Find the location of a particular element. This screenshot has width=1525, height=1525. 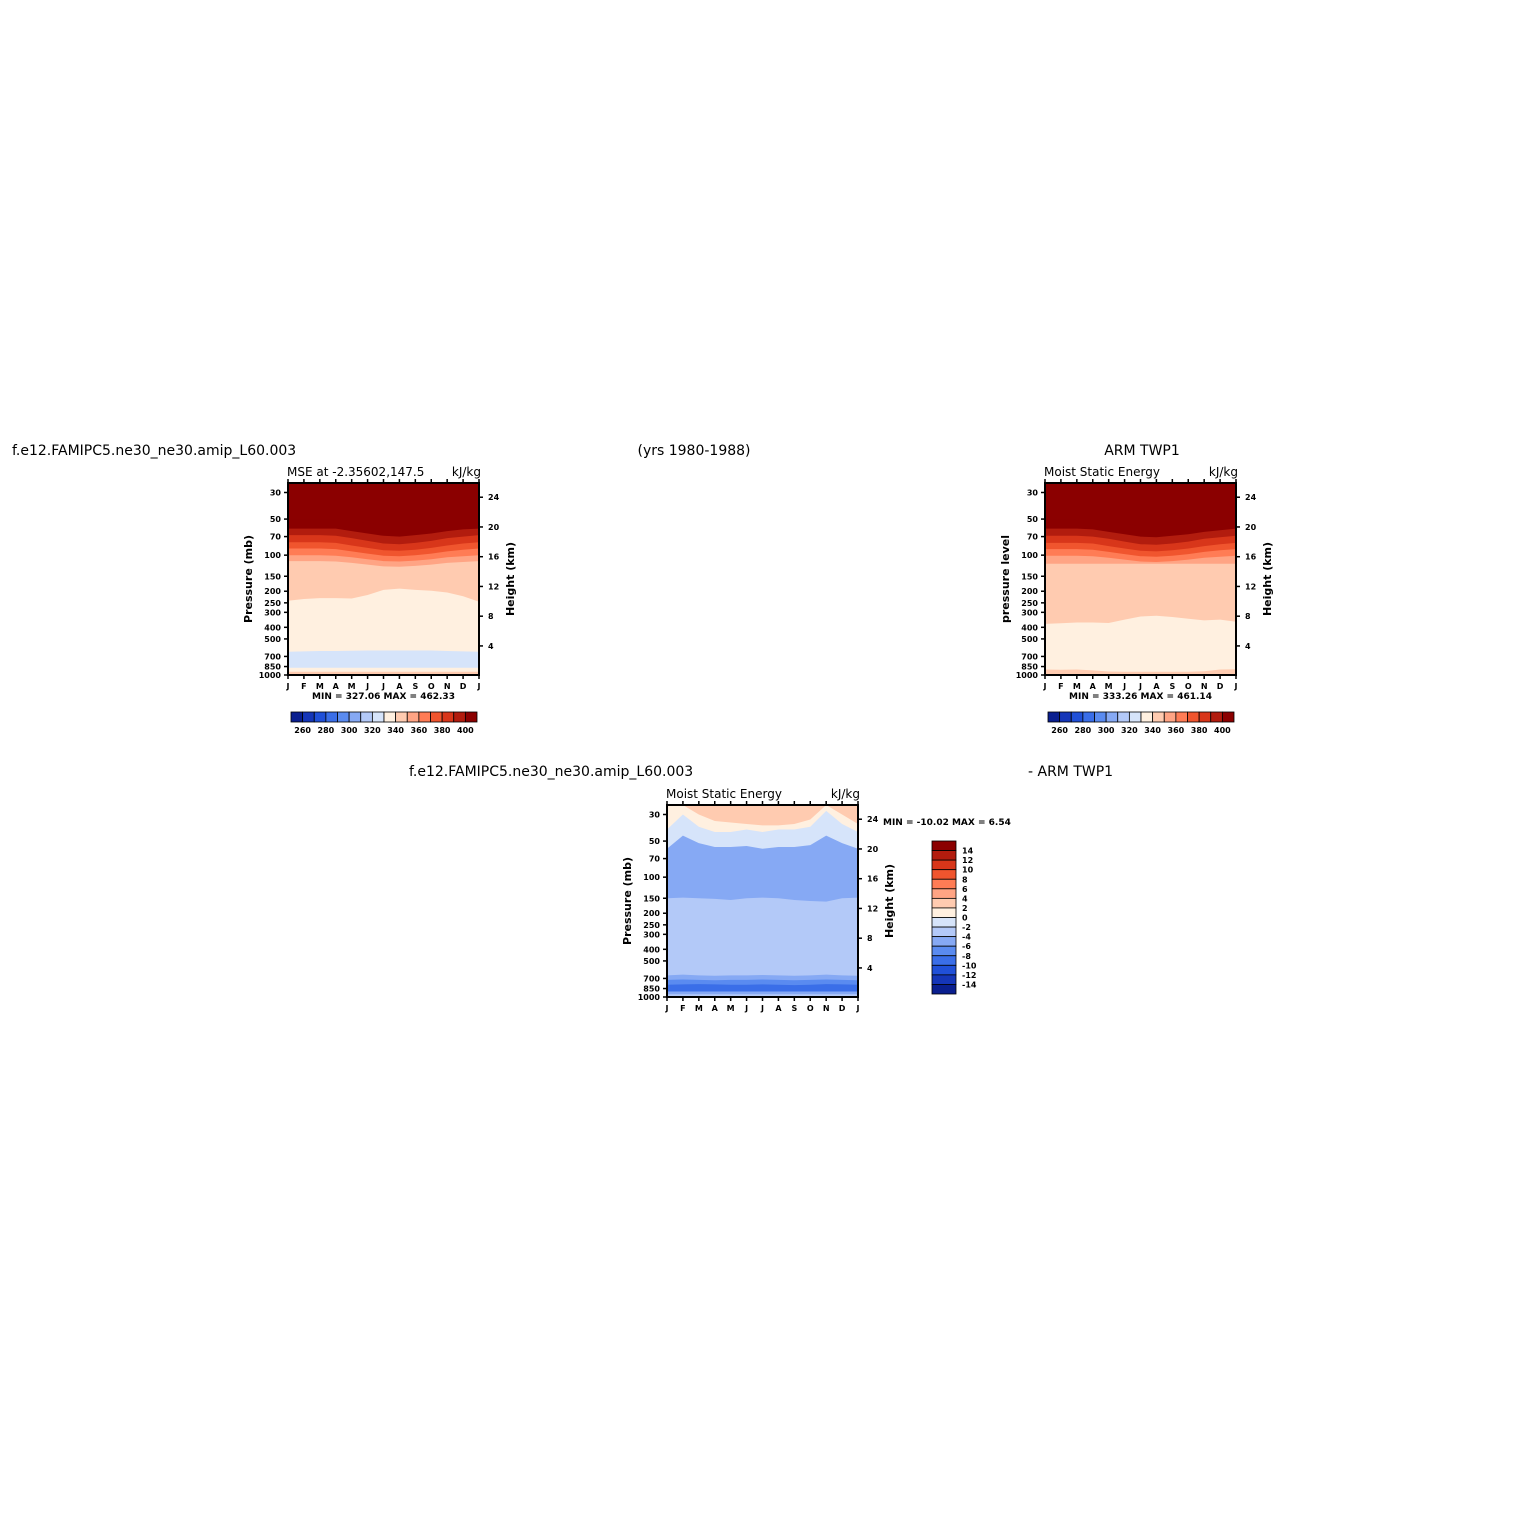

panel-right-title: ARM TWP1 is located at coordinates (1142, 451).